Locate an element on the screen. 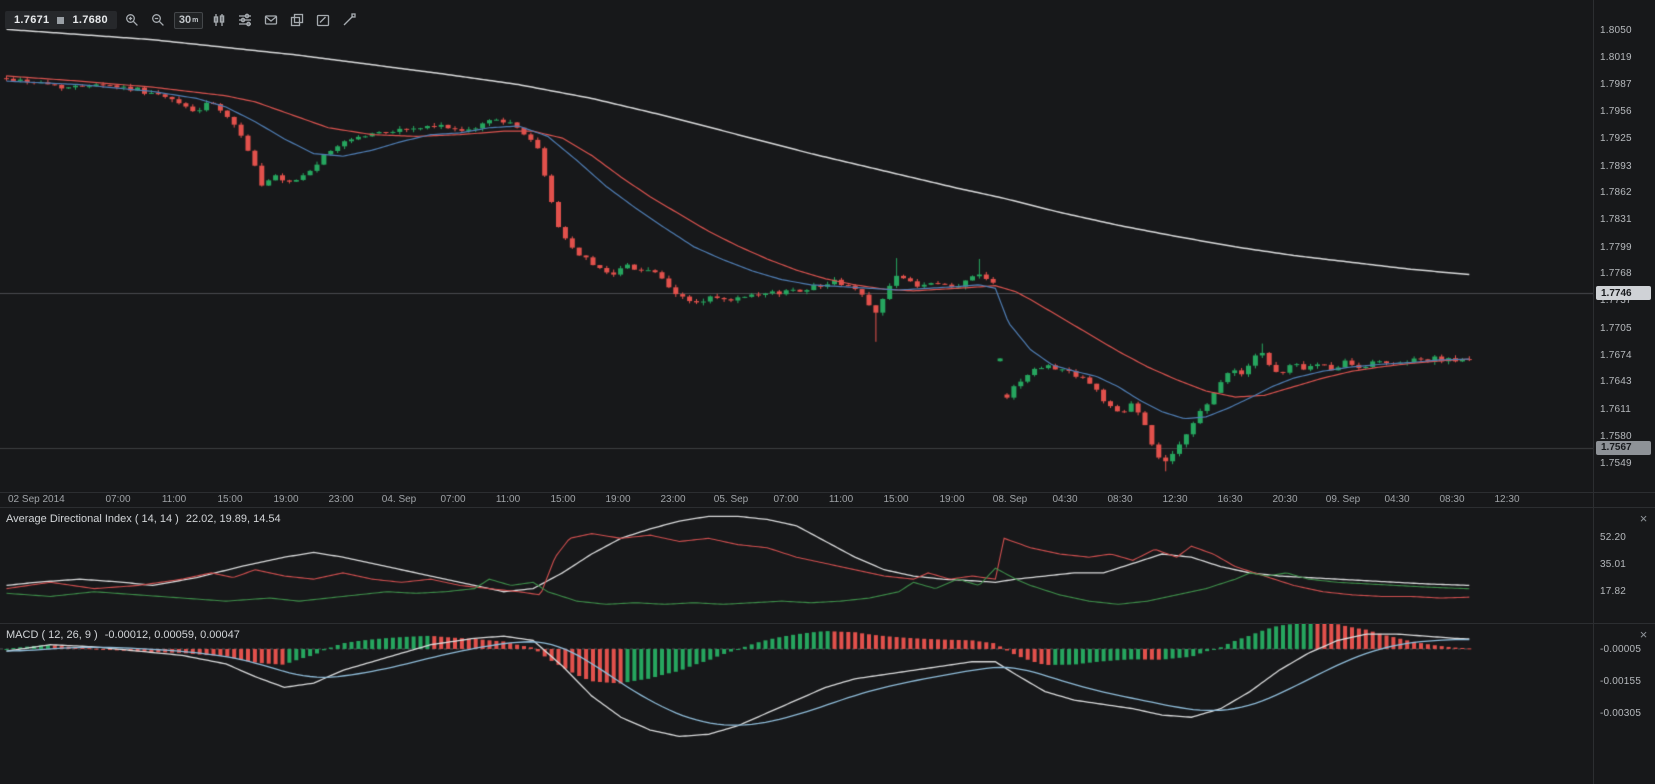  spread-indicator-icon is located at coordinates (61, 20).